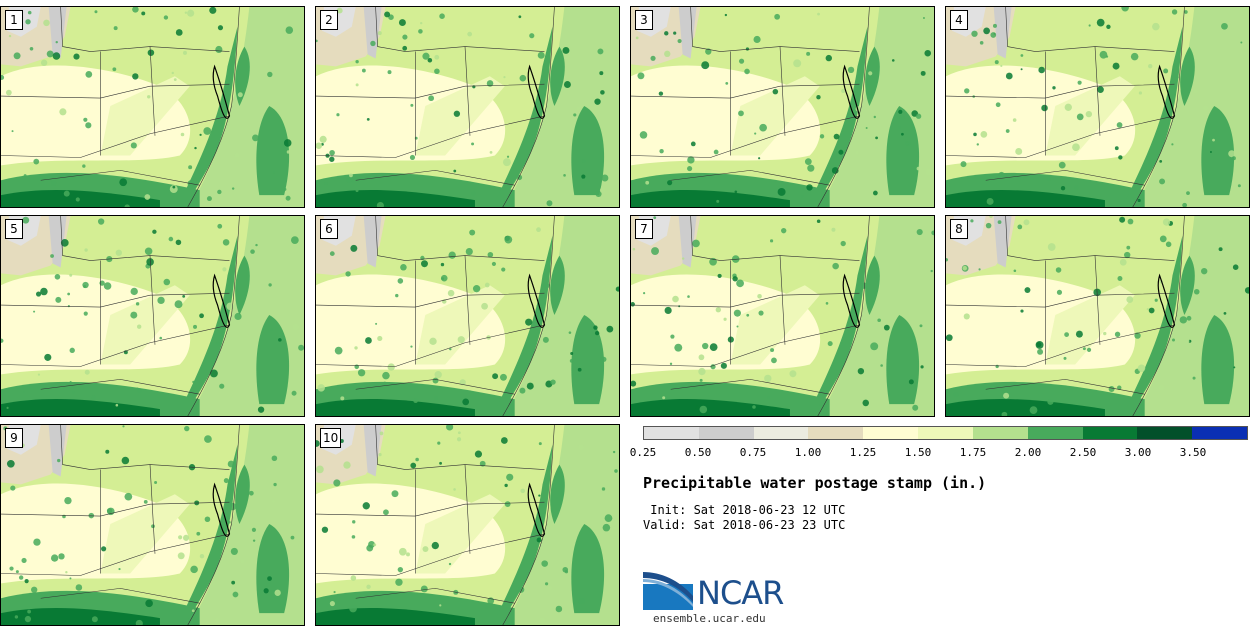 The height and width of the screenshot is (627, 1260). I want to click on ncar-logo: NCAR, so click(718, 592).